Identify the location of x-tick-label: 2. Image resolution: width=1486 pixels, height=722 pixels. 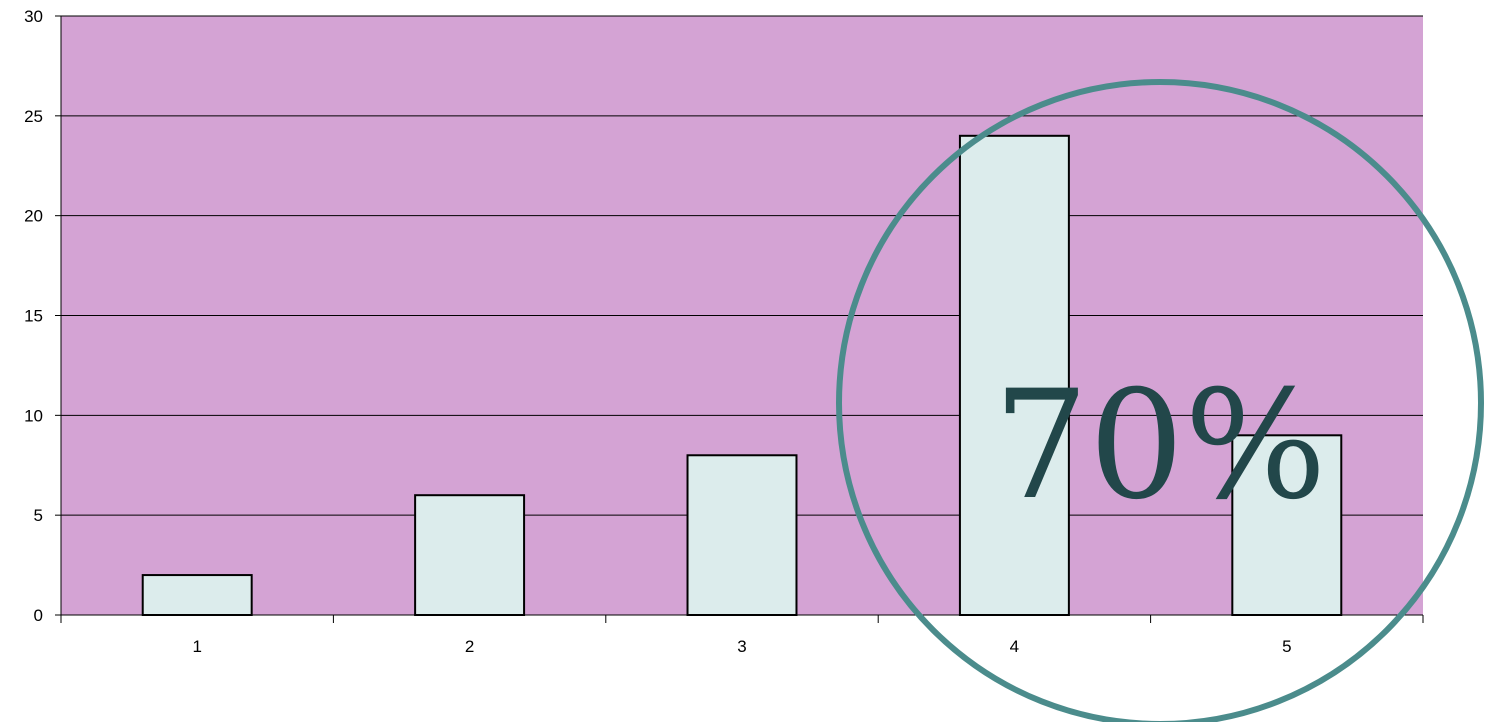
(469, 646).